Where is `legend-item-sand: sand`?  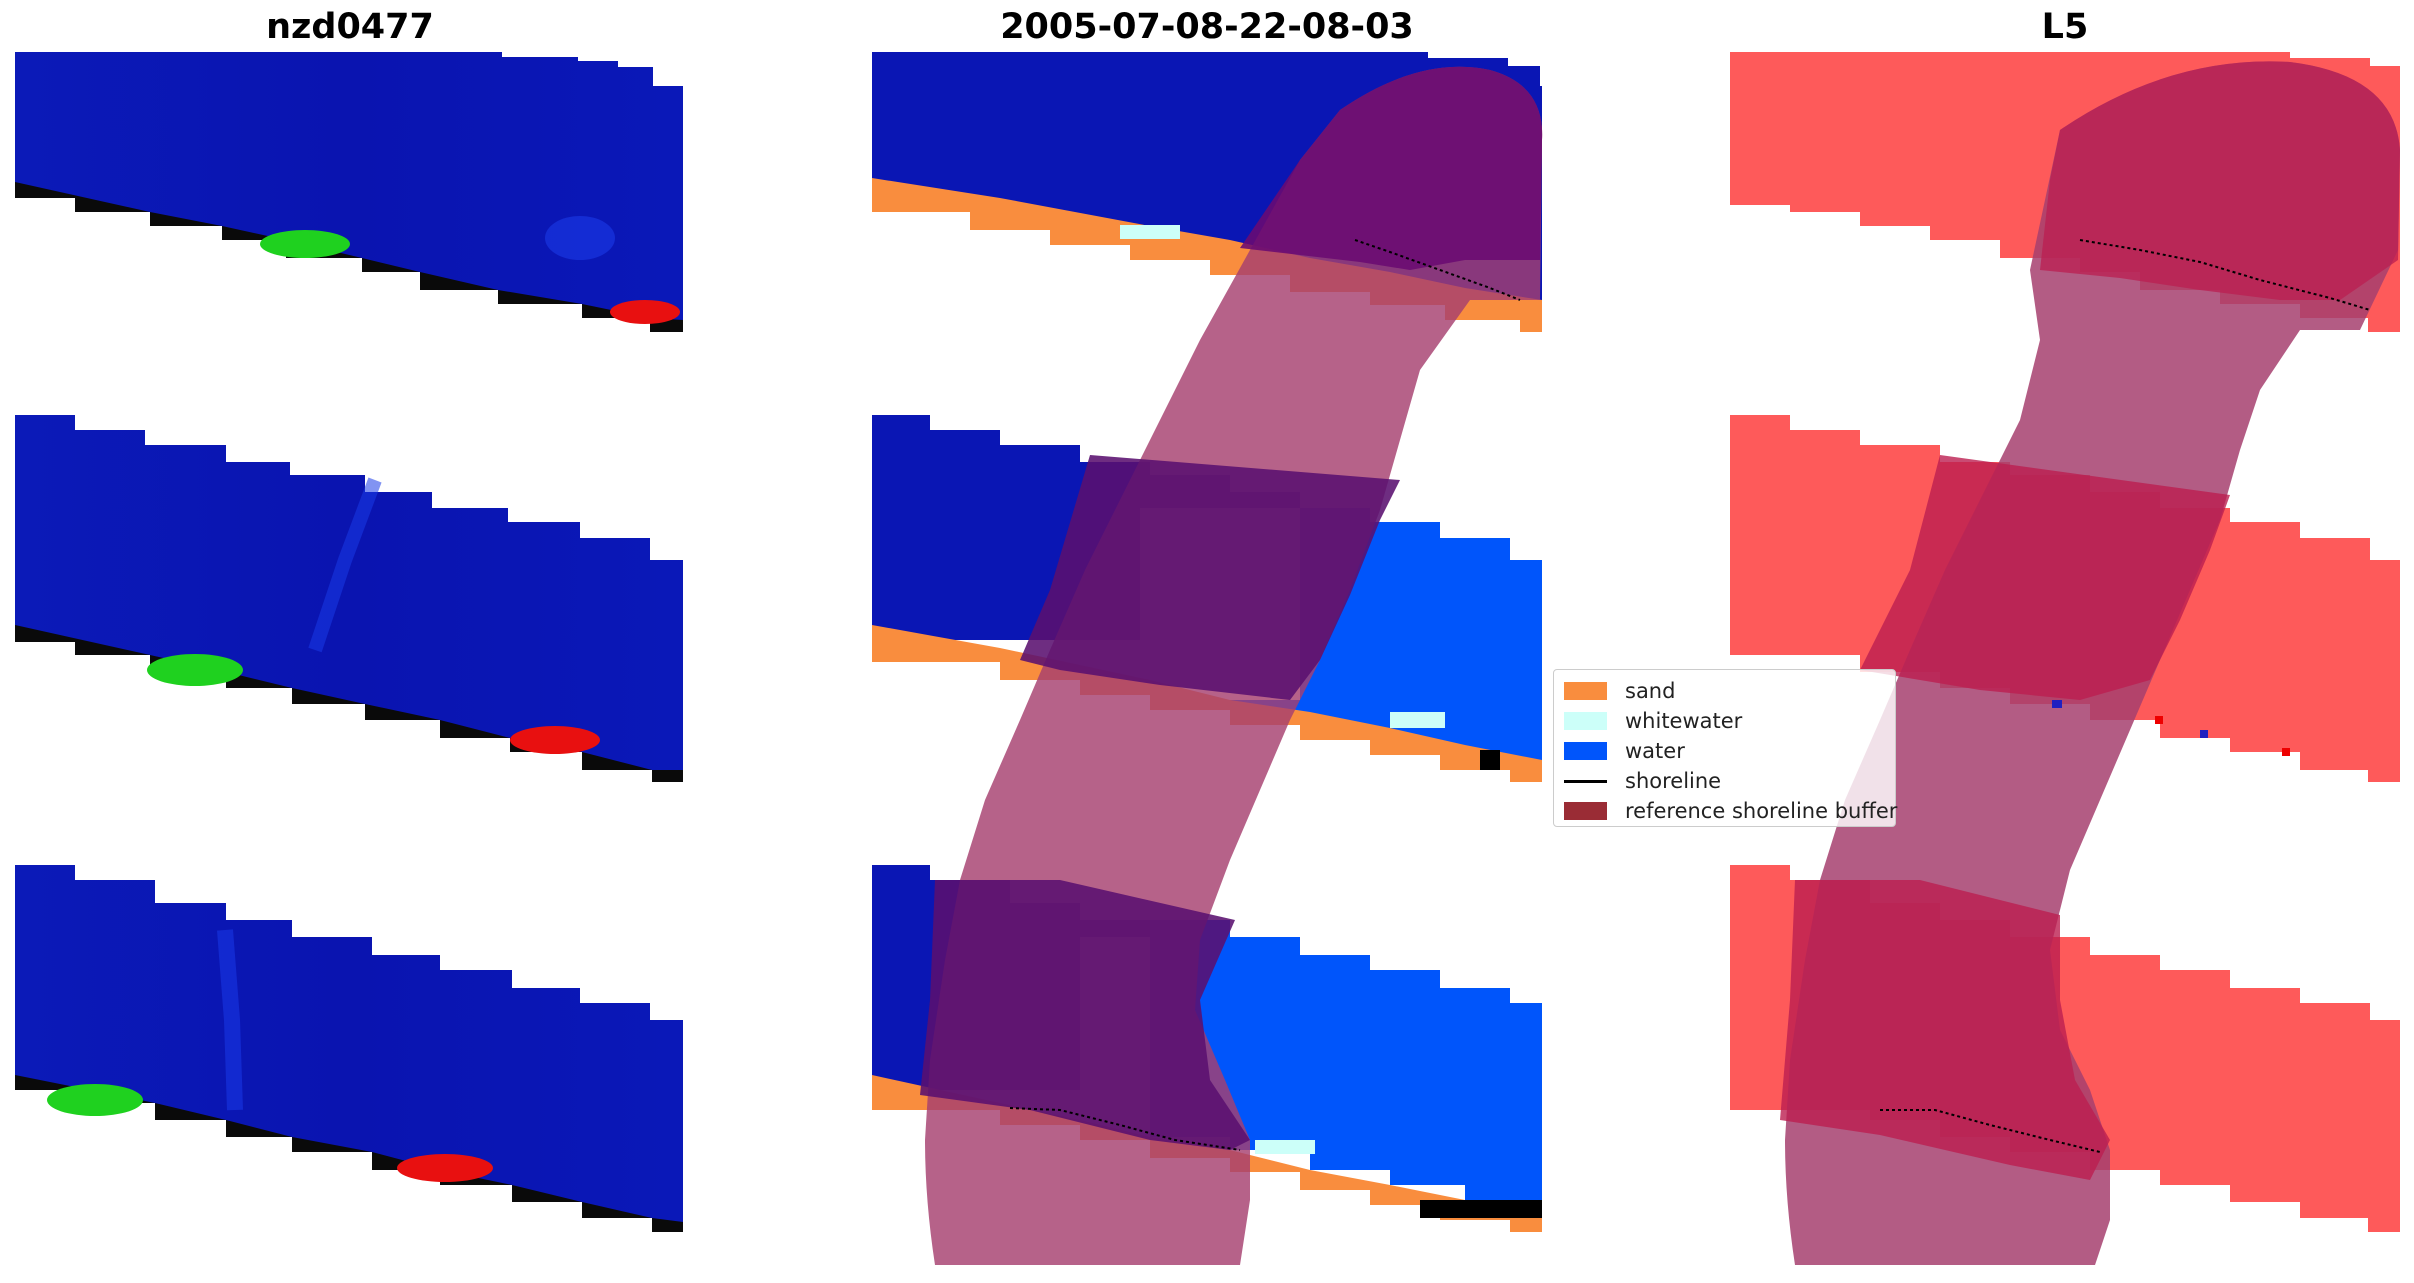 legend-item-sand: sand is located at coordinates (1724, 691).